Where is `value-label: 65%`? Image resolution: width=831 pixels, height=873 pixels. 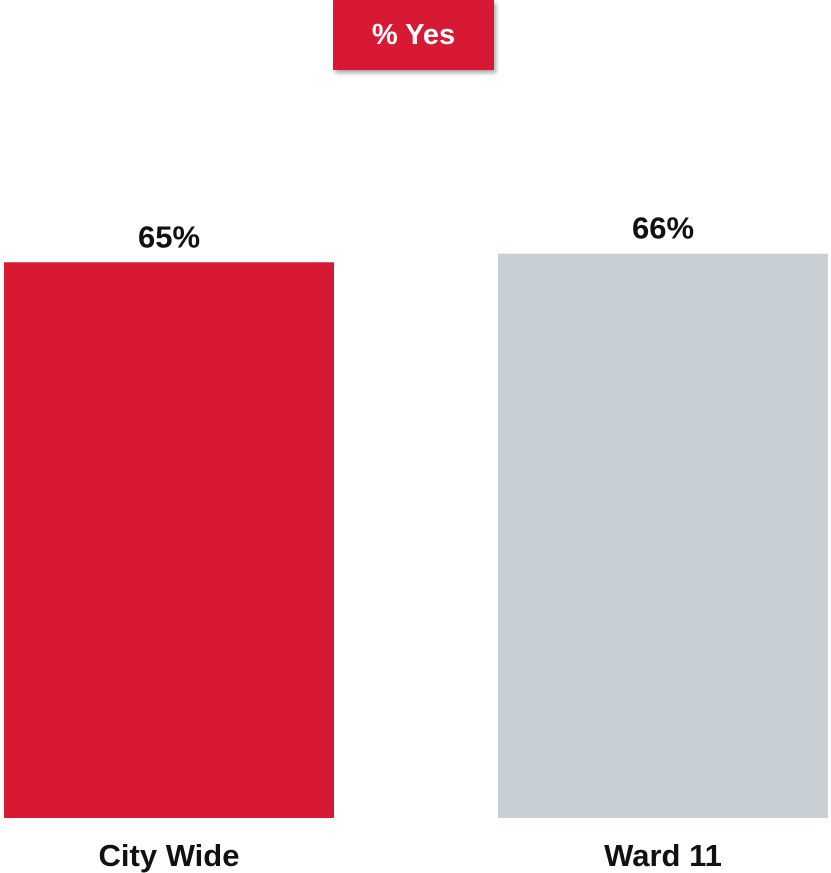
value-label: 65% is located at coordinates (169, 236).